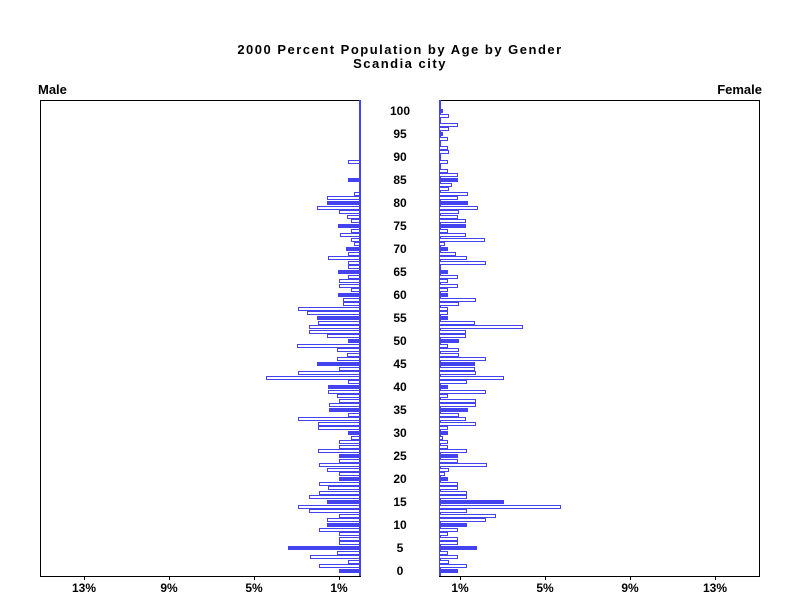  Describe the element at coordinates (400, 157) in the screenshot. I see `age-tick-label-90: 90` at that location.